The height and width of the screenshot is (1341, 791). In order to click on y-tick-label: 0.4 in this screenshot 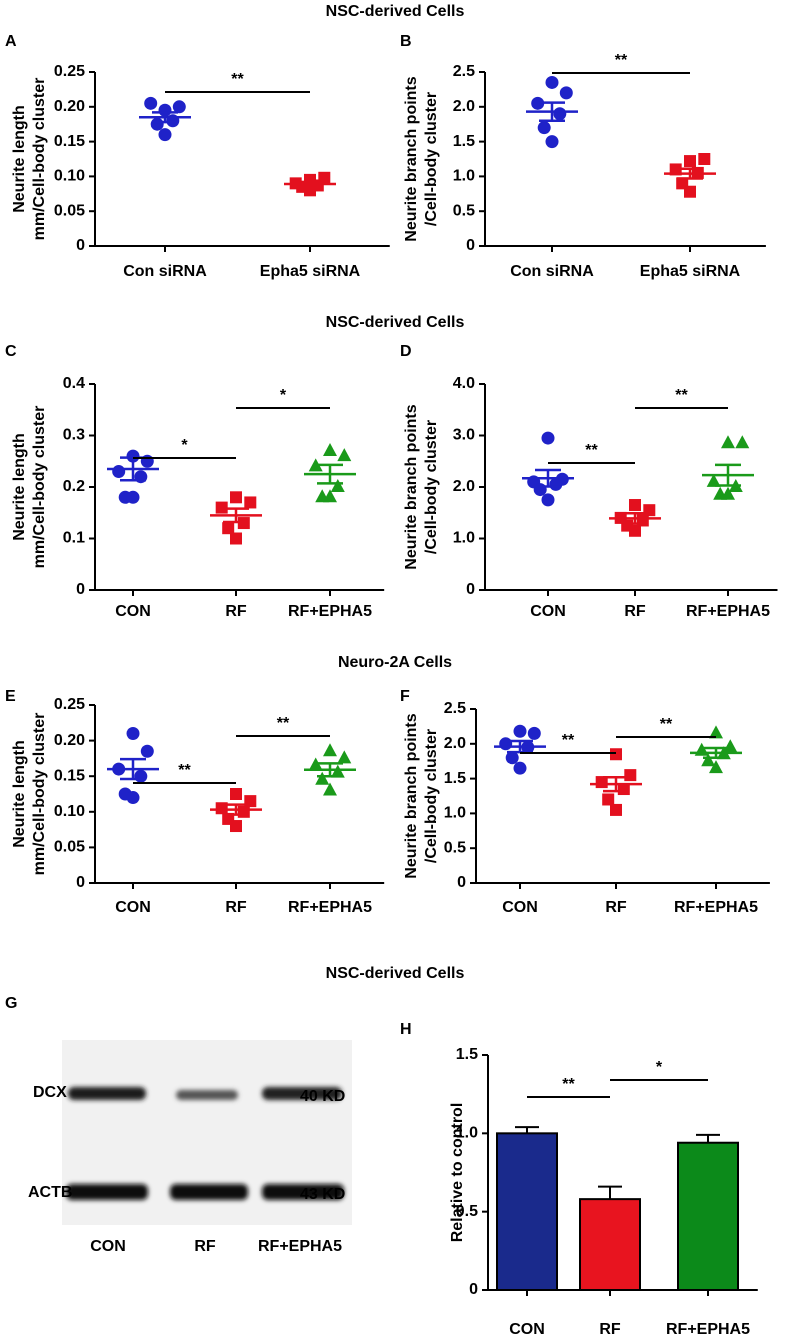, I will do `click(74, 383)`.